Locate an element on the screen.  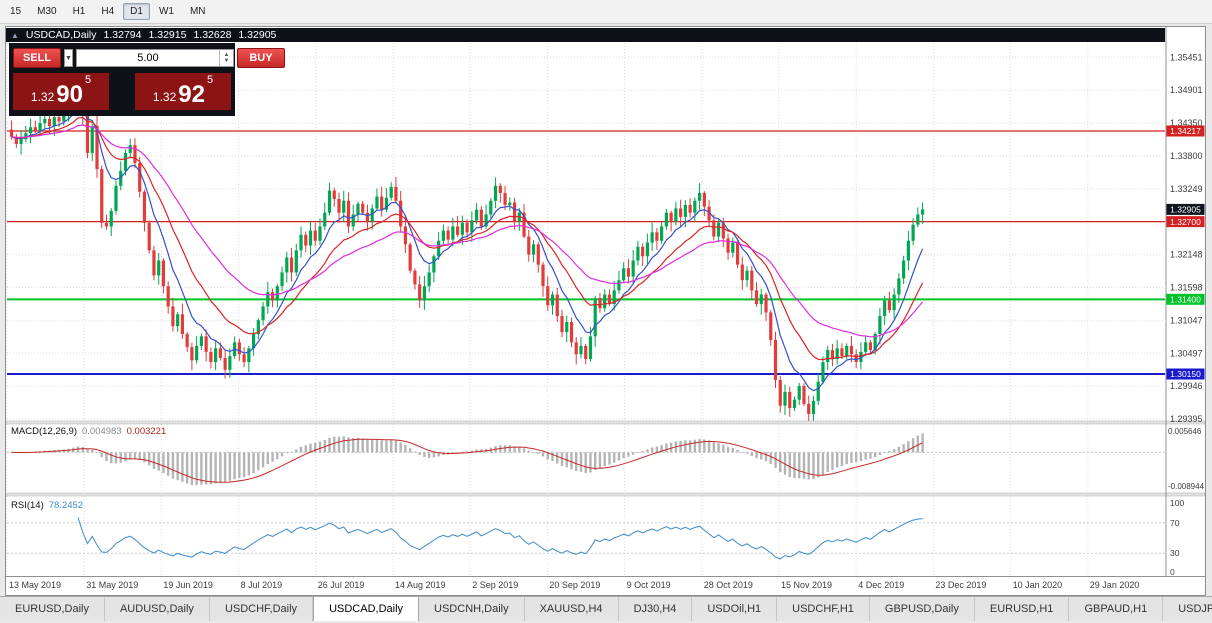
rsi-name: RSI(14) is located at coordinates (27, 505).